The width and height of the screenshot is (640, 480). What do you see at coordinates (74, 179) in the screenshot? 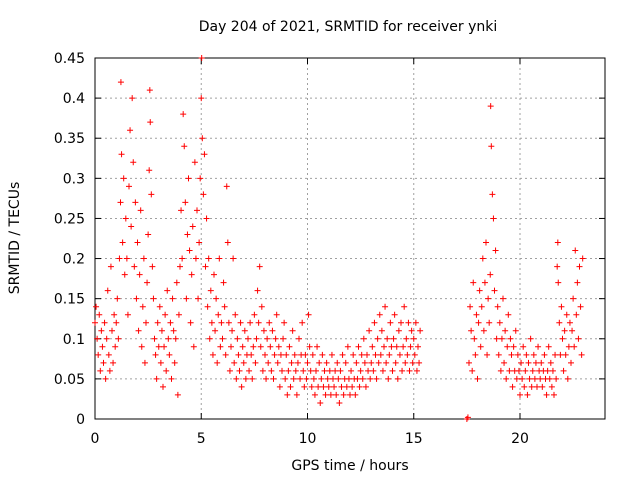
I see `y-tick-label: 0.3` at bounding box center [74, 179].